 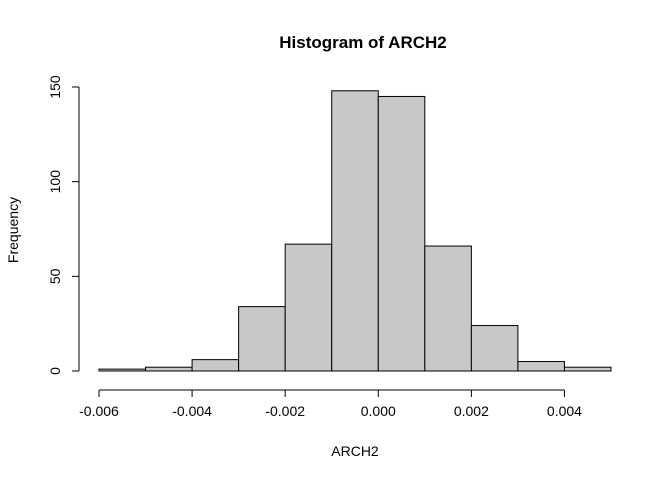 I want to click on x-tick-label: 0.002, so click(x=471, y=411).